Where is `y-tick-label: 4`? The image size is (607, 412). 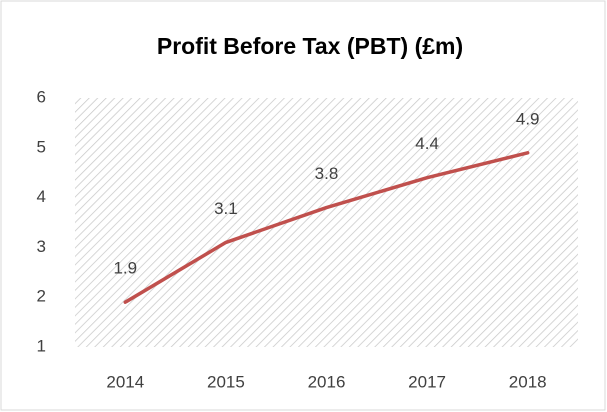 y-tick-label: 4 is located at coordinates (41, 196).